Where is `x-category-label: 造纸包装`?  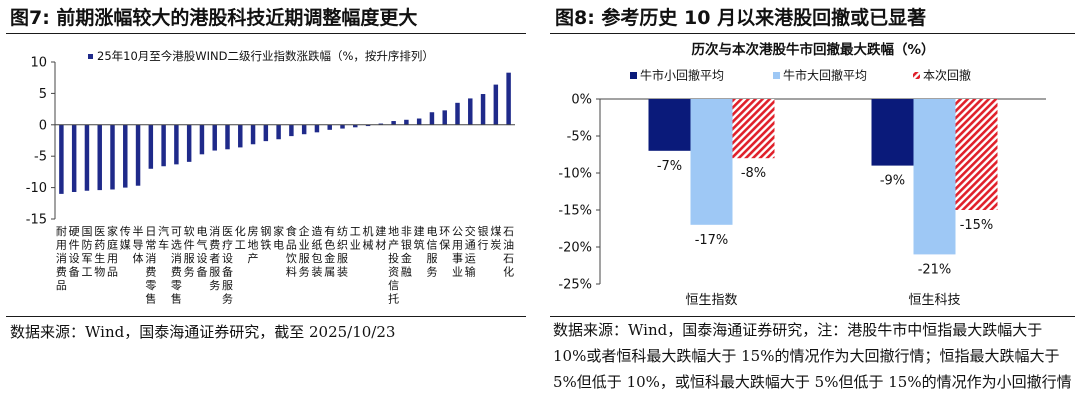
x-category-label: 造纸包装 is located at coordinates (316, 251).